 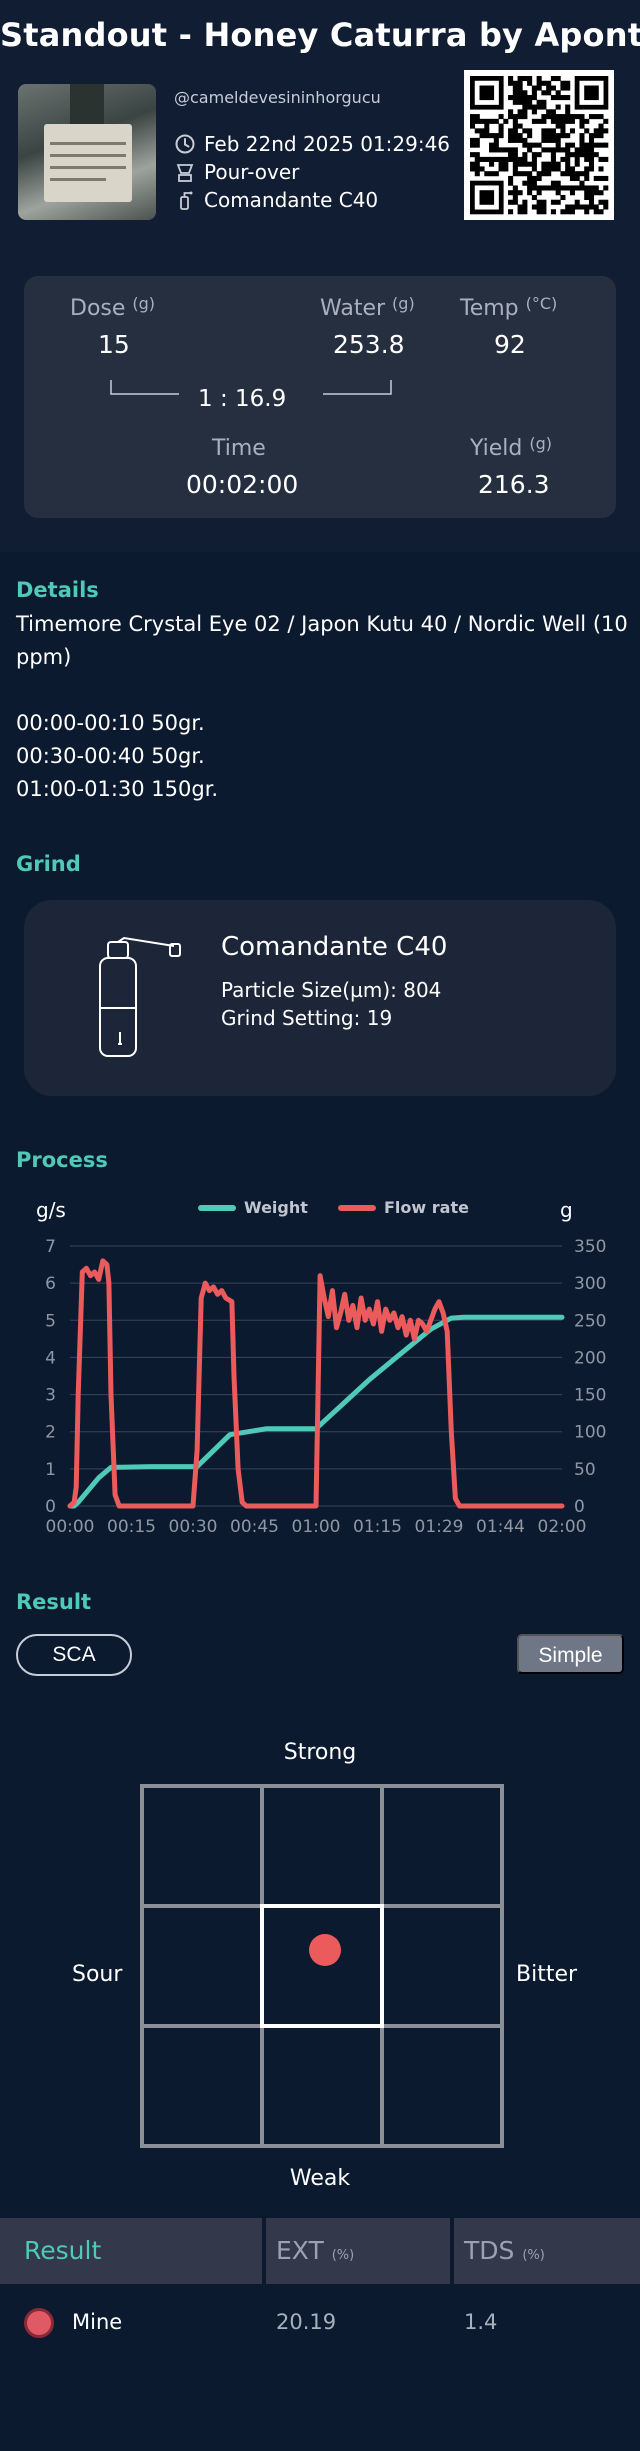 I want to click on simple-button: Simple, so click(x=570, y=1654).